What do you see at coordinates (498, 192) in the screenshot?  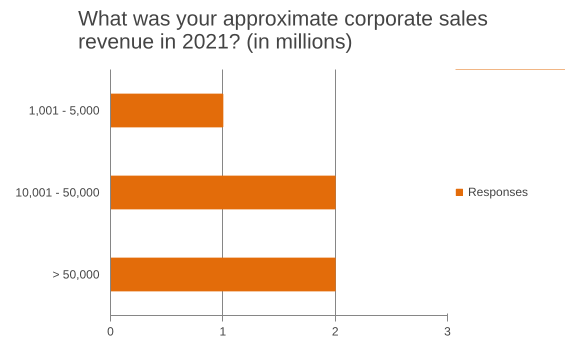 I see `legend-label: Responses` at bounding box center [498, 192].